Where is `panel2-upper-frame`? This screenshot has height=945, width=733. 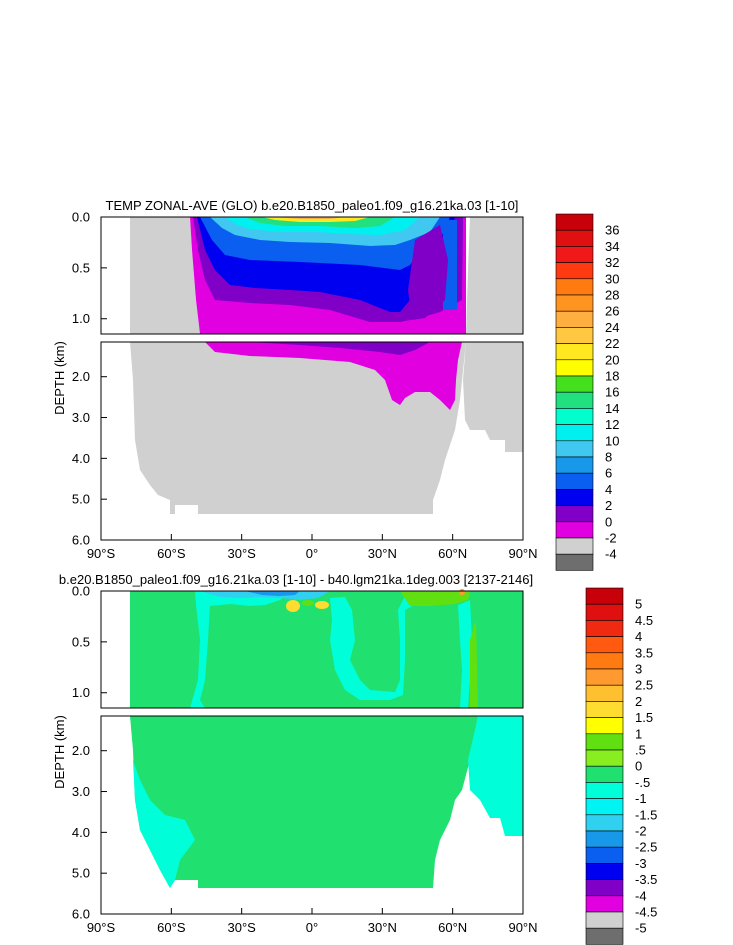
panel2-upper-frame is located at coordinates (312, 649).